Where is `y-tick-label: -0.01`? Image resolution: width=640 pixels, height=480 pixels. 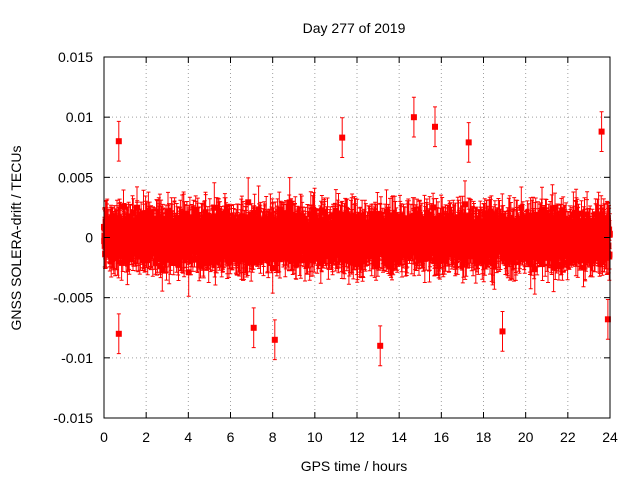
y-tick-label: -0.01 is located at coordinates (77, 358).